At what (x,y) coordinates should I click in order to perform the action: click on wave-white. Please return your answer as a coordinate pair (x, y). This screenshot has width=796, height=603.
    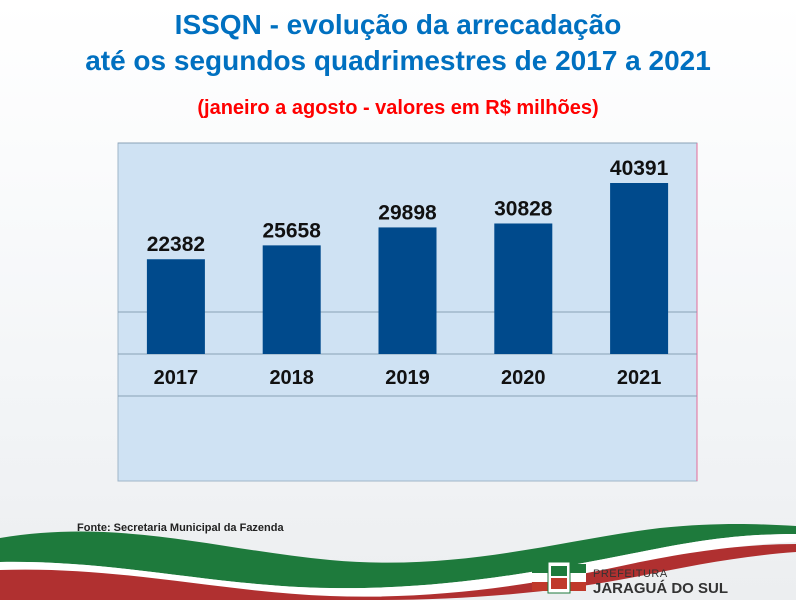
    Looking at the image, I should click on (398, 567).